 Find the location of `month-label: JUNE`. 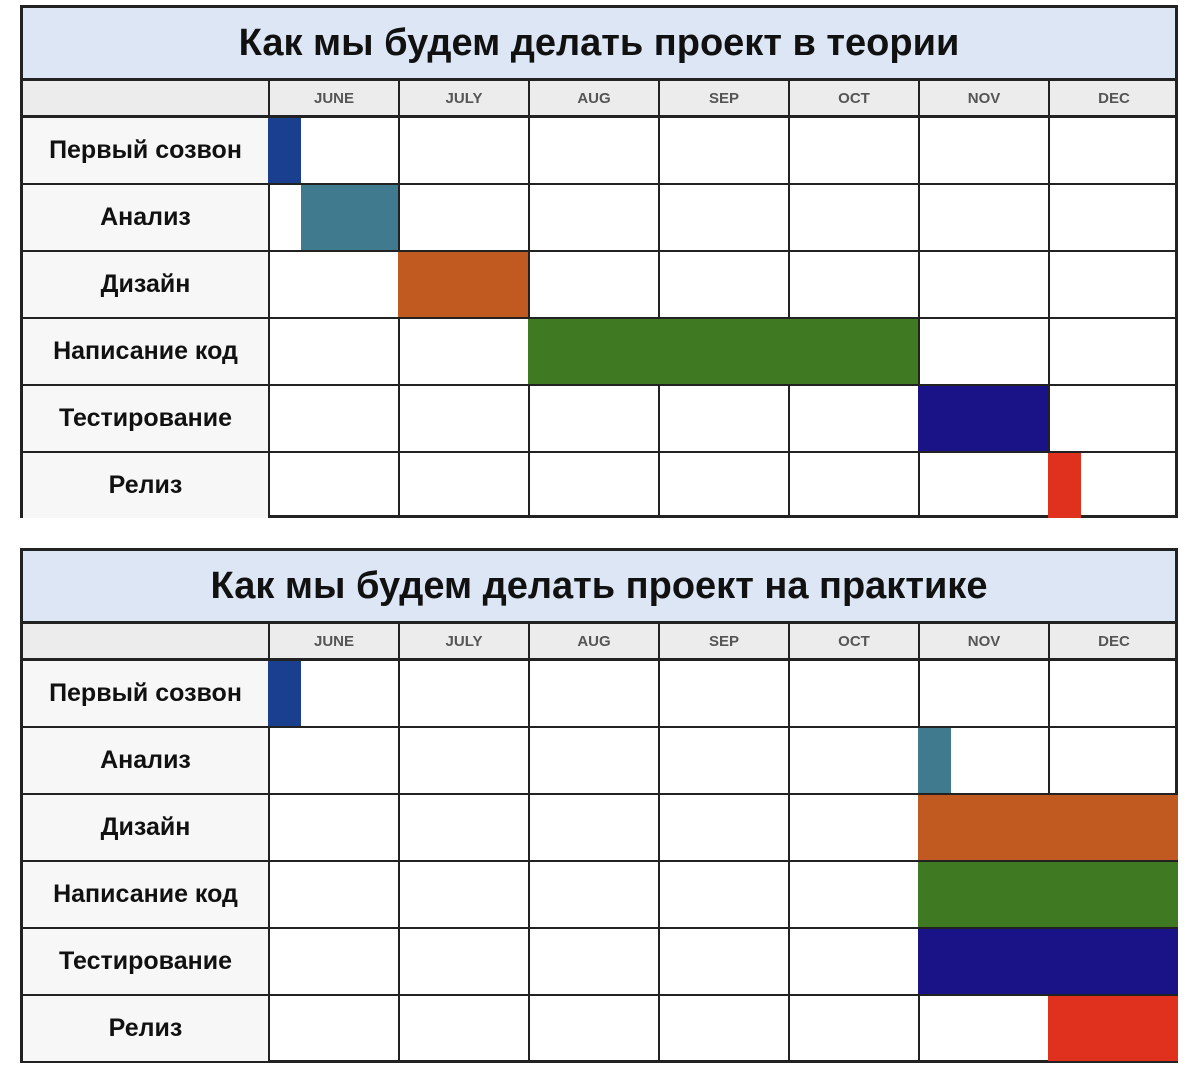

month-label: JUNE is located at coordinates (333, 98).